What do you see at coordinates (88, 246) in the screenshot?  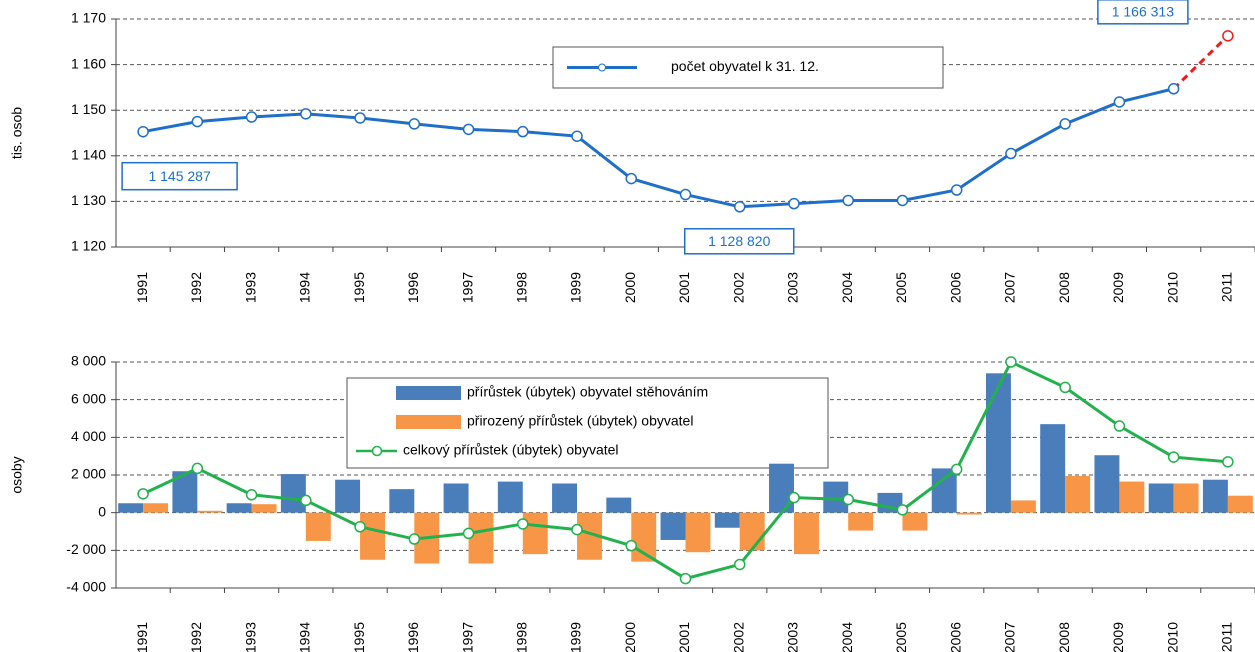 I see `y-tick-label: 1 120` at bounding box center [88, 246].